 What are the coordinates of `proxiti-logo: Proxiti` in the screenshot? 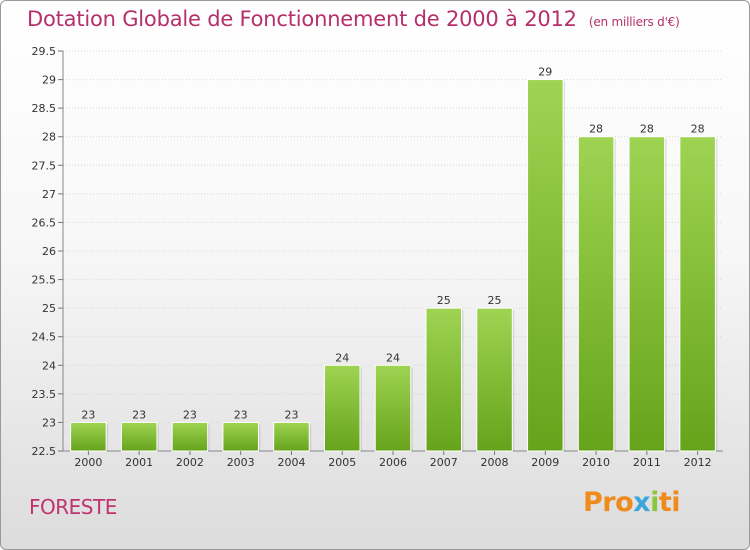 It's located at (632, 502).